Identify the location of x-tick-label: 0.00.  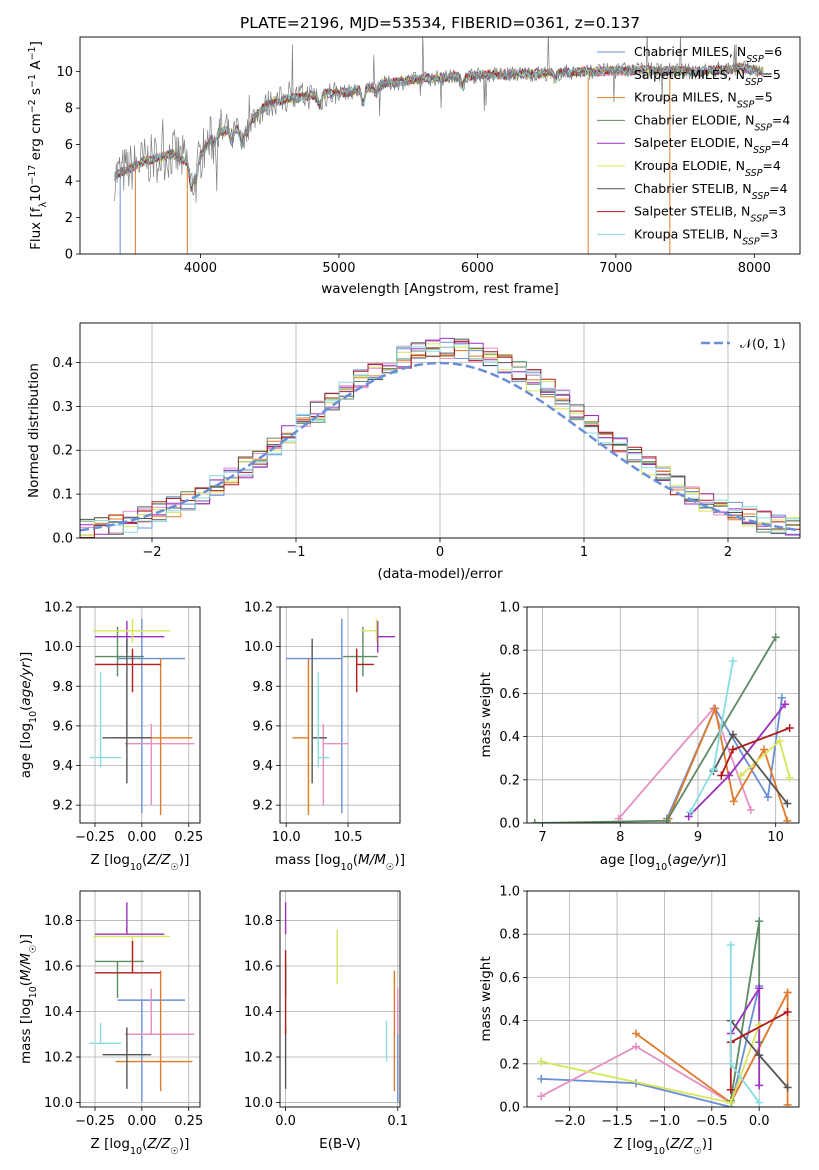
(141, 837).